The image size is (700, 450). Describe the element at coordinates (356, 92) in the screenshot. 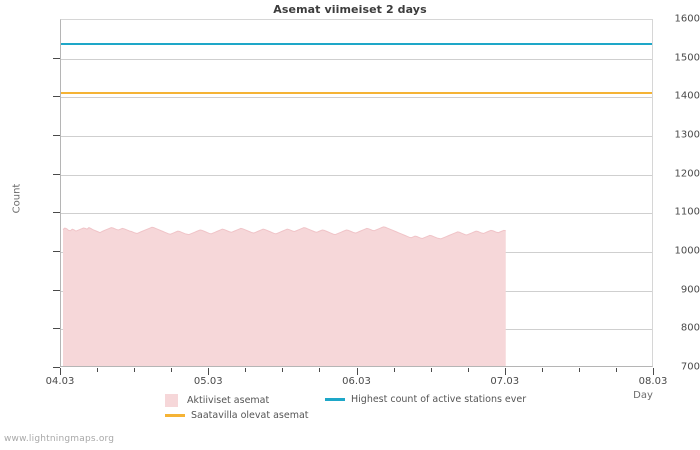

I see `series-saatavilla-line` at that location.